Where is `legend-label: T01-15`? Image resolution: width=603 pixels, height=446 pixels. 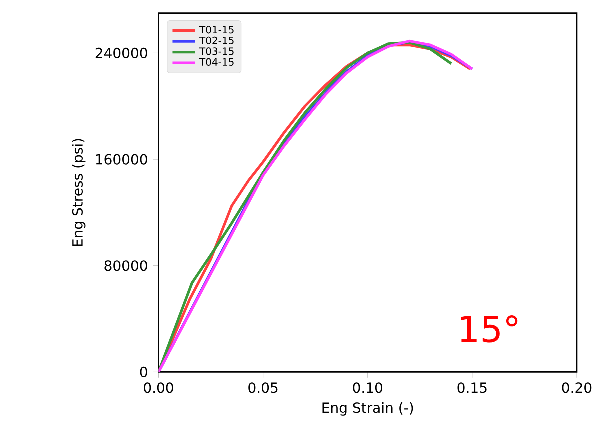 legend-label: T01-15 is located at coordinates (216, 30).